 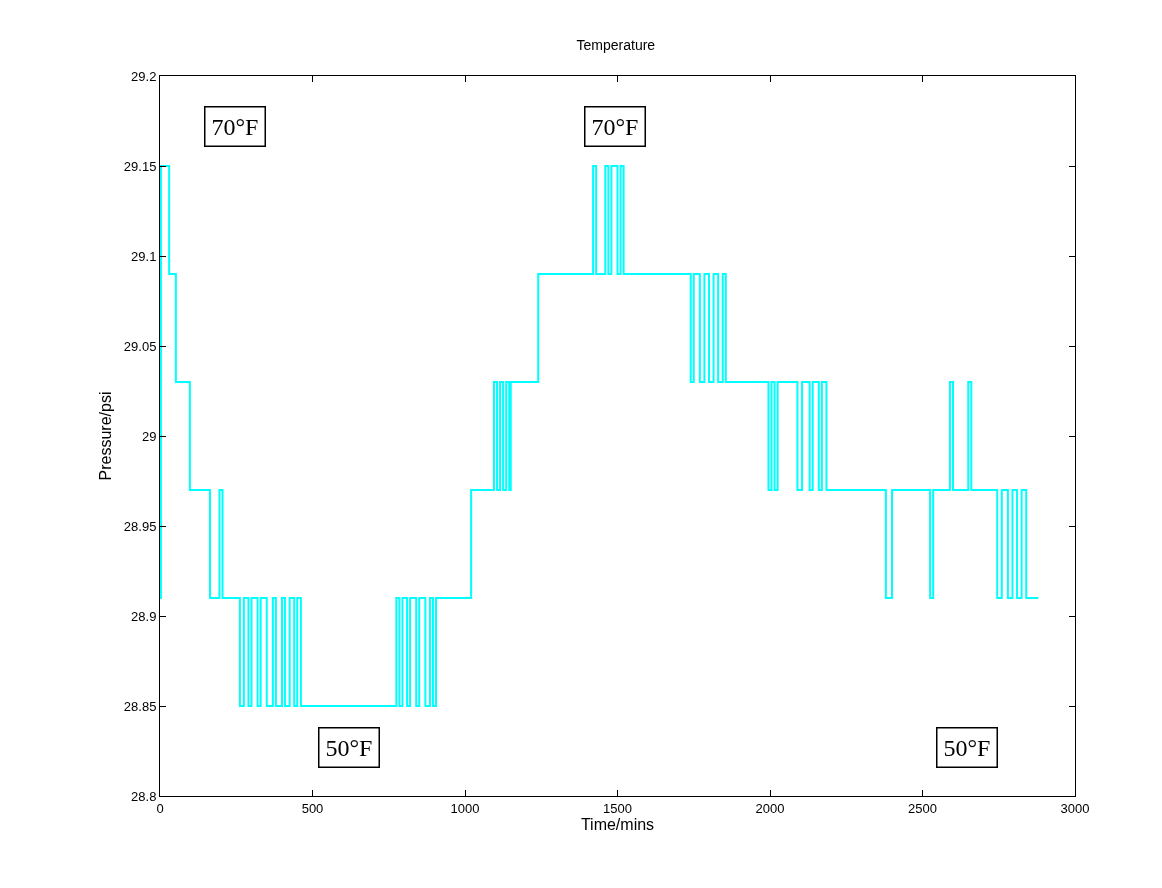 What do you see at coordinates (144, 616) in the screenshot?
I see `y-tick-label: 28.9` at bounding box center [144, 616].